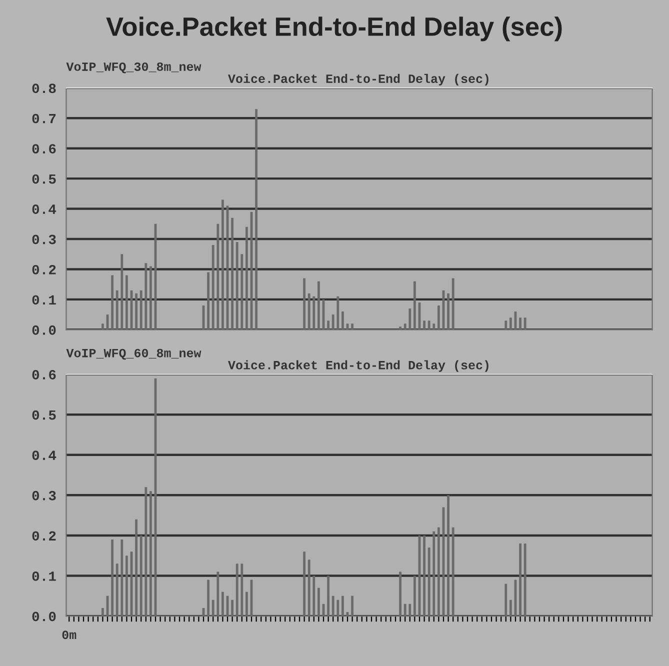  I want to click on y-tick-label: 0.7, so click(44, 119).